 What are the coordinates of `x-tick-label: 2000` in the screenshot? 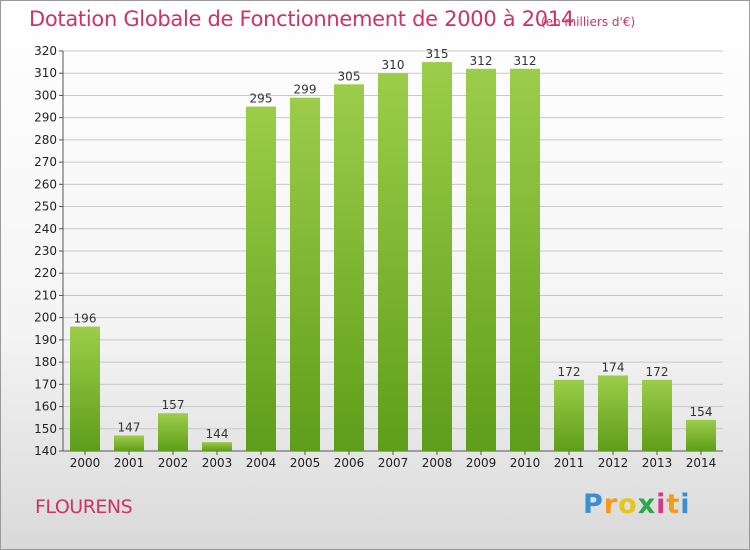 It's located at (85, 463).